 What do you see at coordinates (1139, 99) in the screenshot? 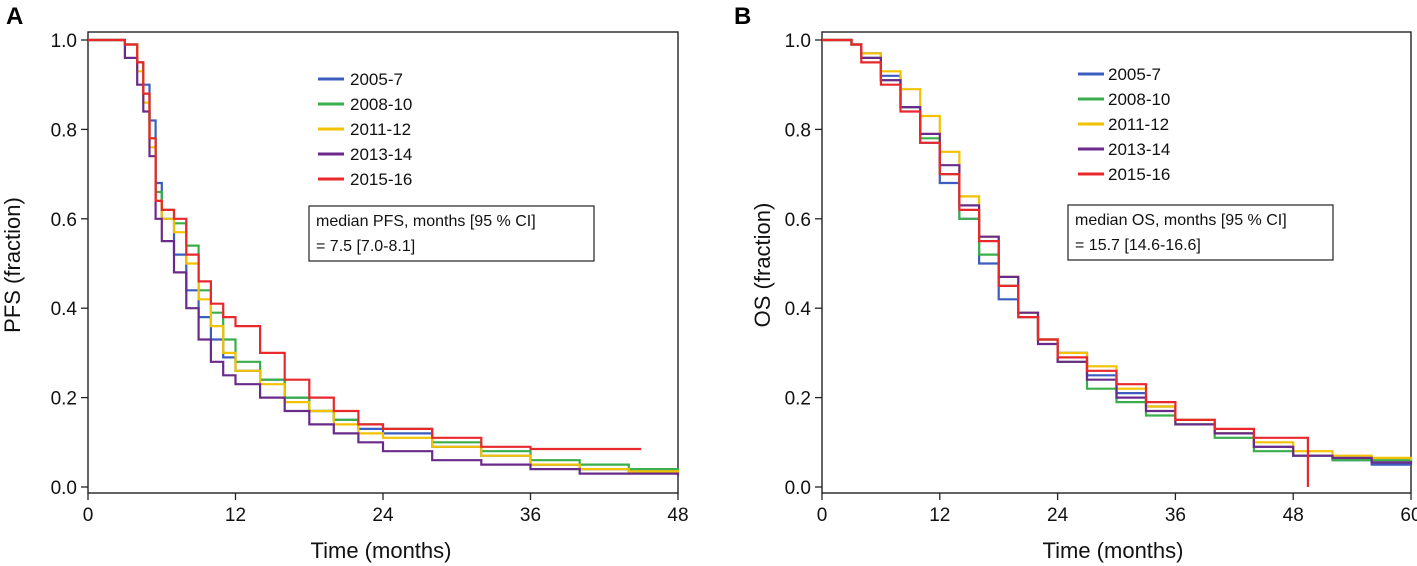
I see `legend-b-label-2008-10: 2008-10` at bounding box center [1139, 99].